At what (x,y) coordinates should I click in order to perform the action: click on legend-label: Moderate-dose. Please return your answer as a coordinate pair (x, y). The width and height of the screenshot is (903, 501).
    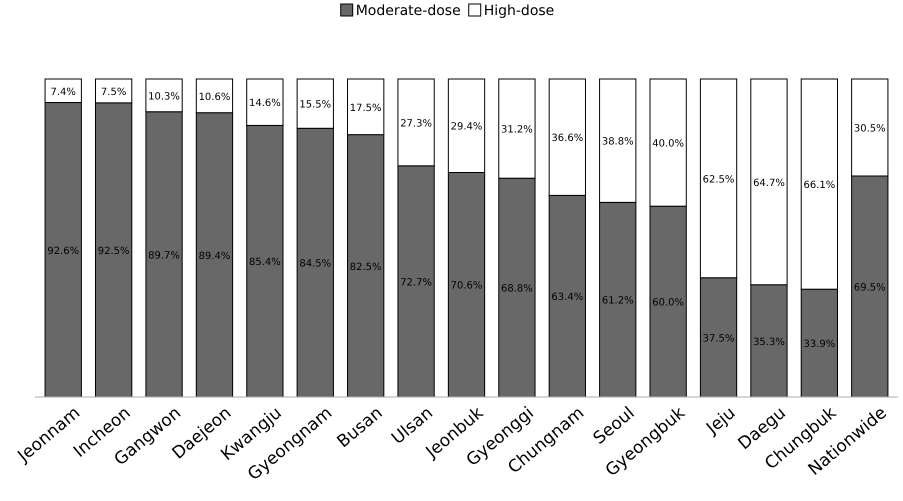
    Looking at the image, I should click on (408, 11).